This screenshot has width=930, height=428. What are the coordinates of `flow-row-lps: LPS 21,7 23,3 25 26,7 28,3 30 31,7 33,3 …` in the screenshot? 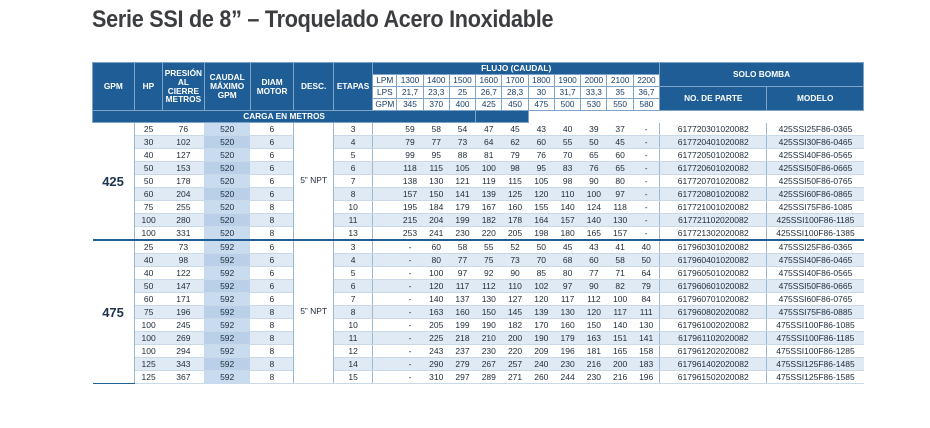 It's located at (478, 98).